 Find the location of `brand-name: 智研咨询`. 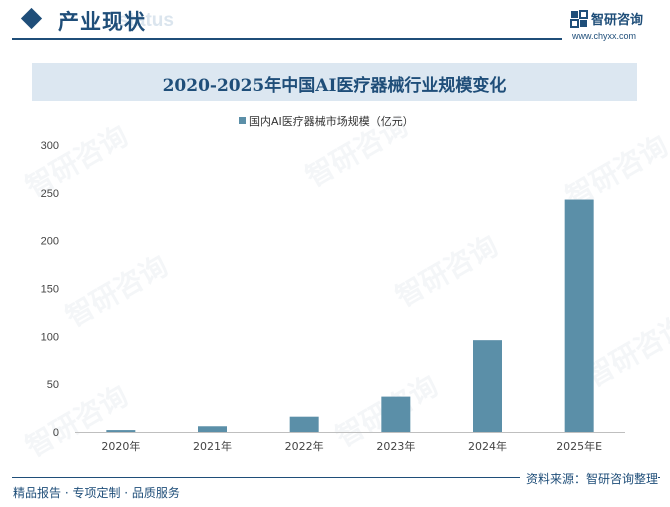

brand-name: 智研咨询 is located at coordinates (617, 20).